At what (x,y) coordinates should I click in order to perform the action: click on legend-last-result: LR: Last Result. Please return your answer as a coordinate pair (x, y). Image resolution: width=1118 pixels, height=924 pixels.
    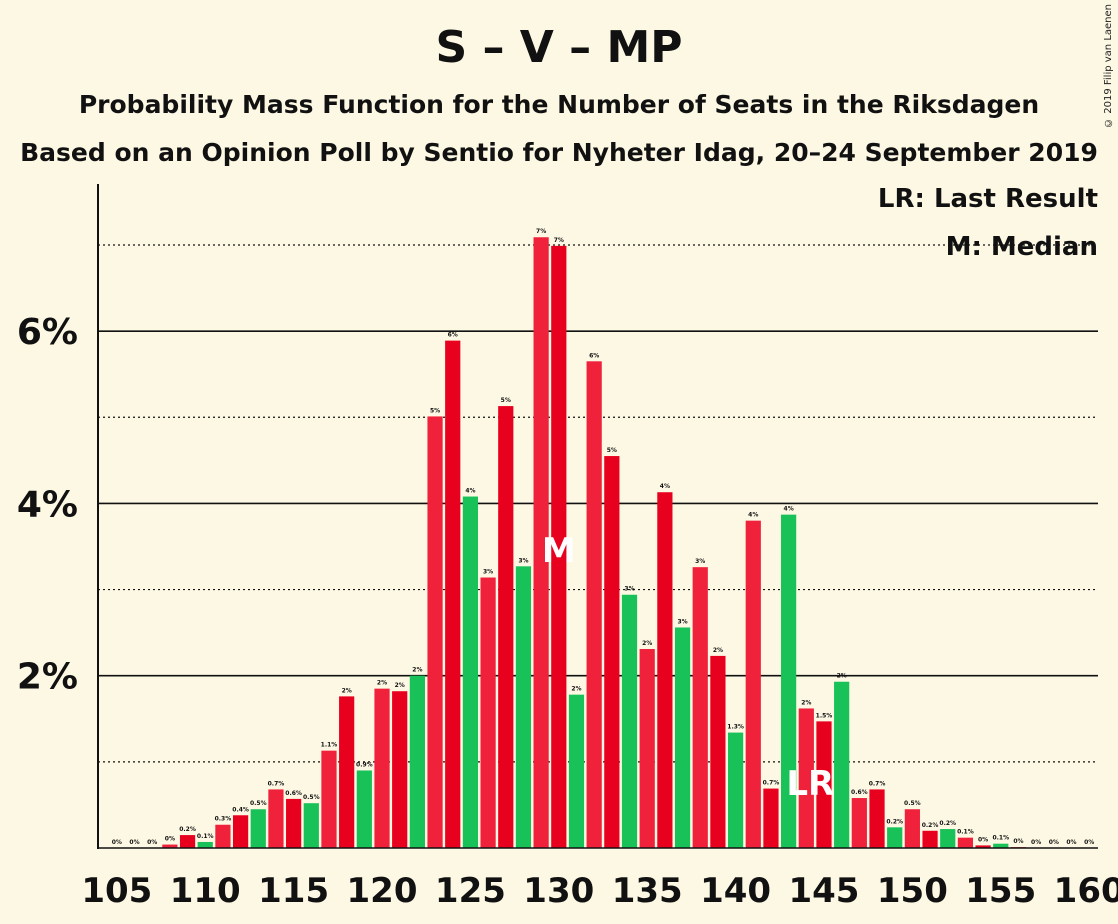
    Looking at the image, I should click on (987, 199).